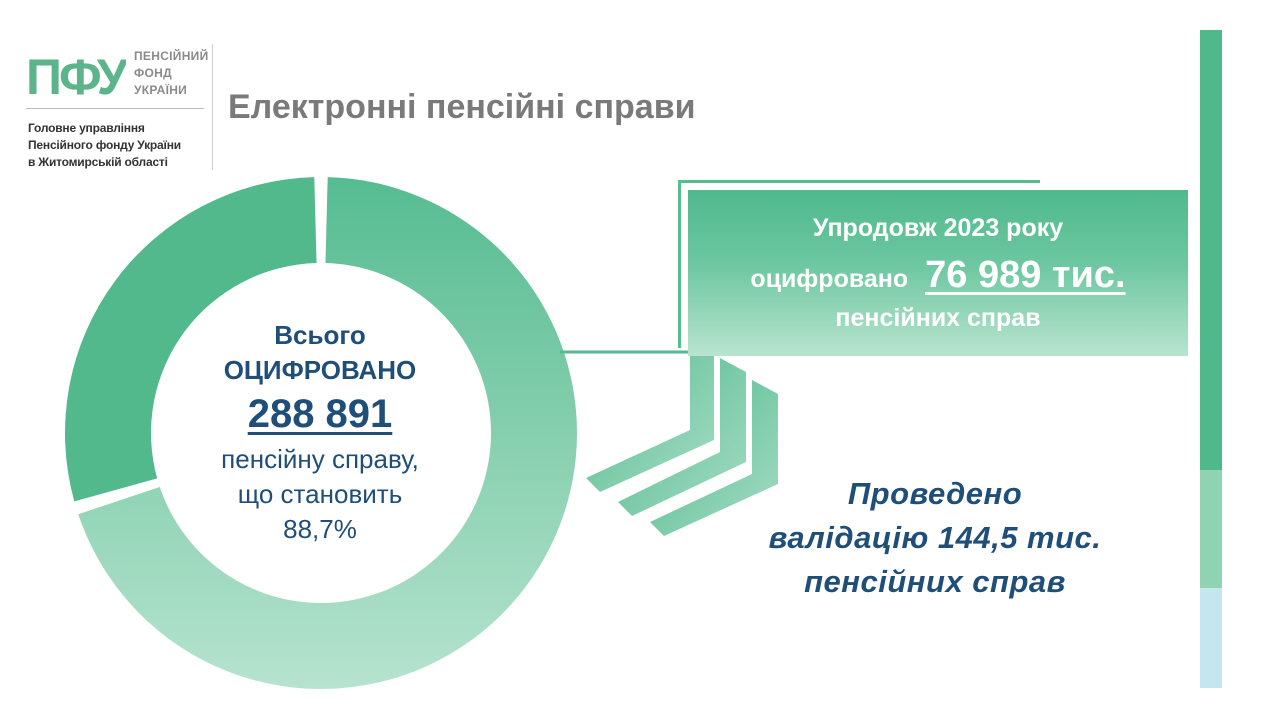 The width and height of the screenshot is (1280, 720). I want to click on callout-line-3: пенсійних справ, so click(938, 318).